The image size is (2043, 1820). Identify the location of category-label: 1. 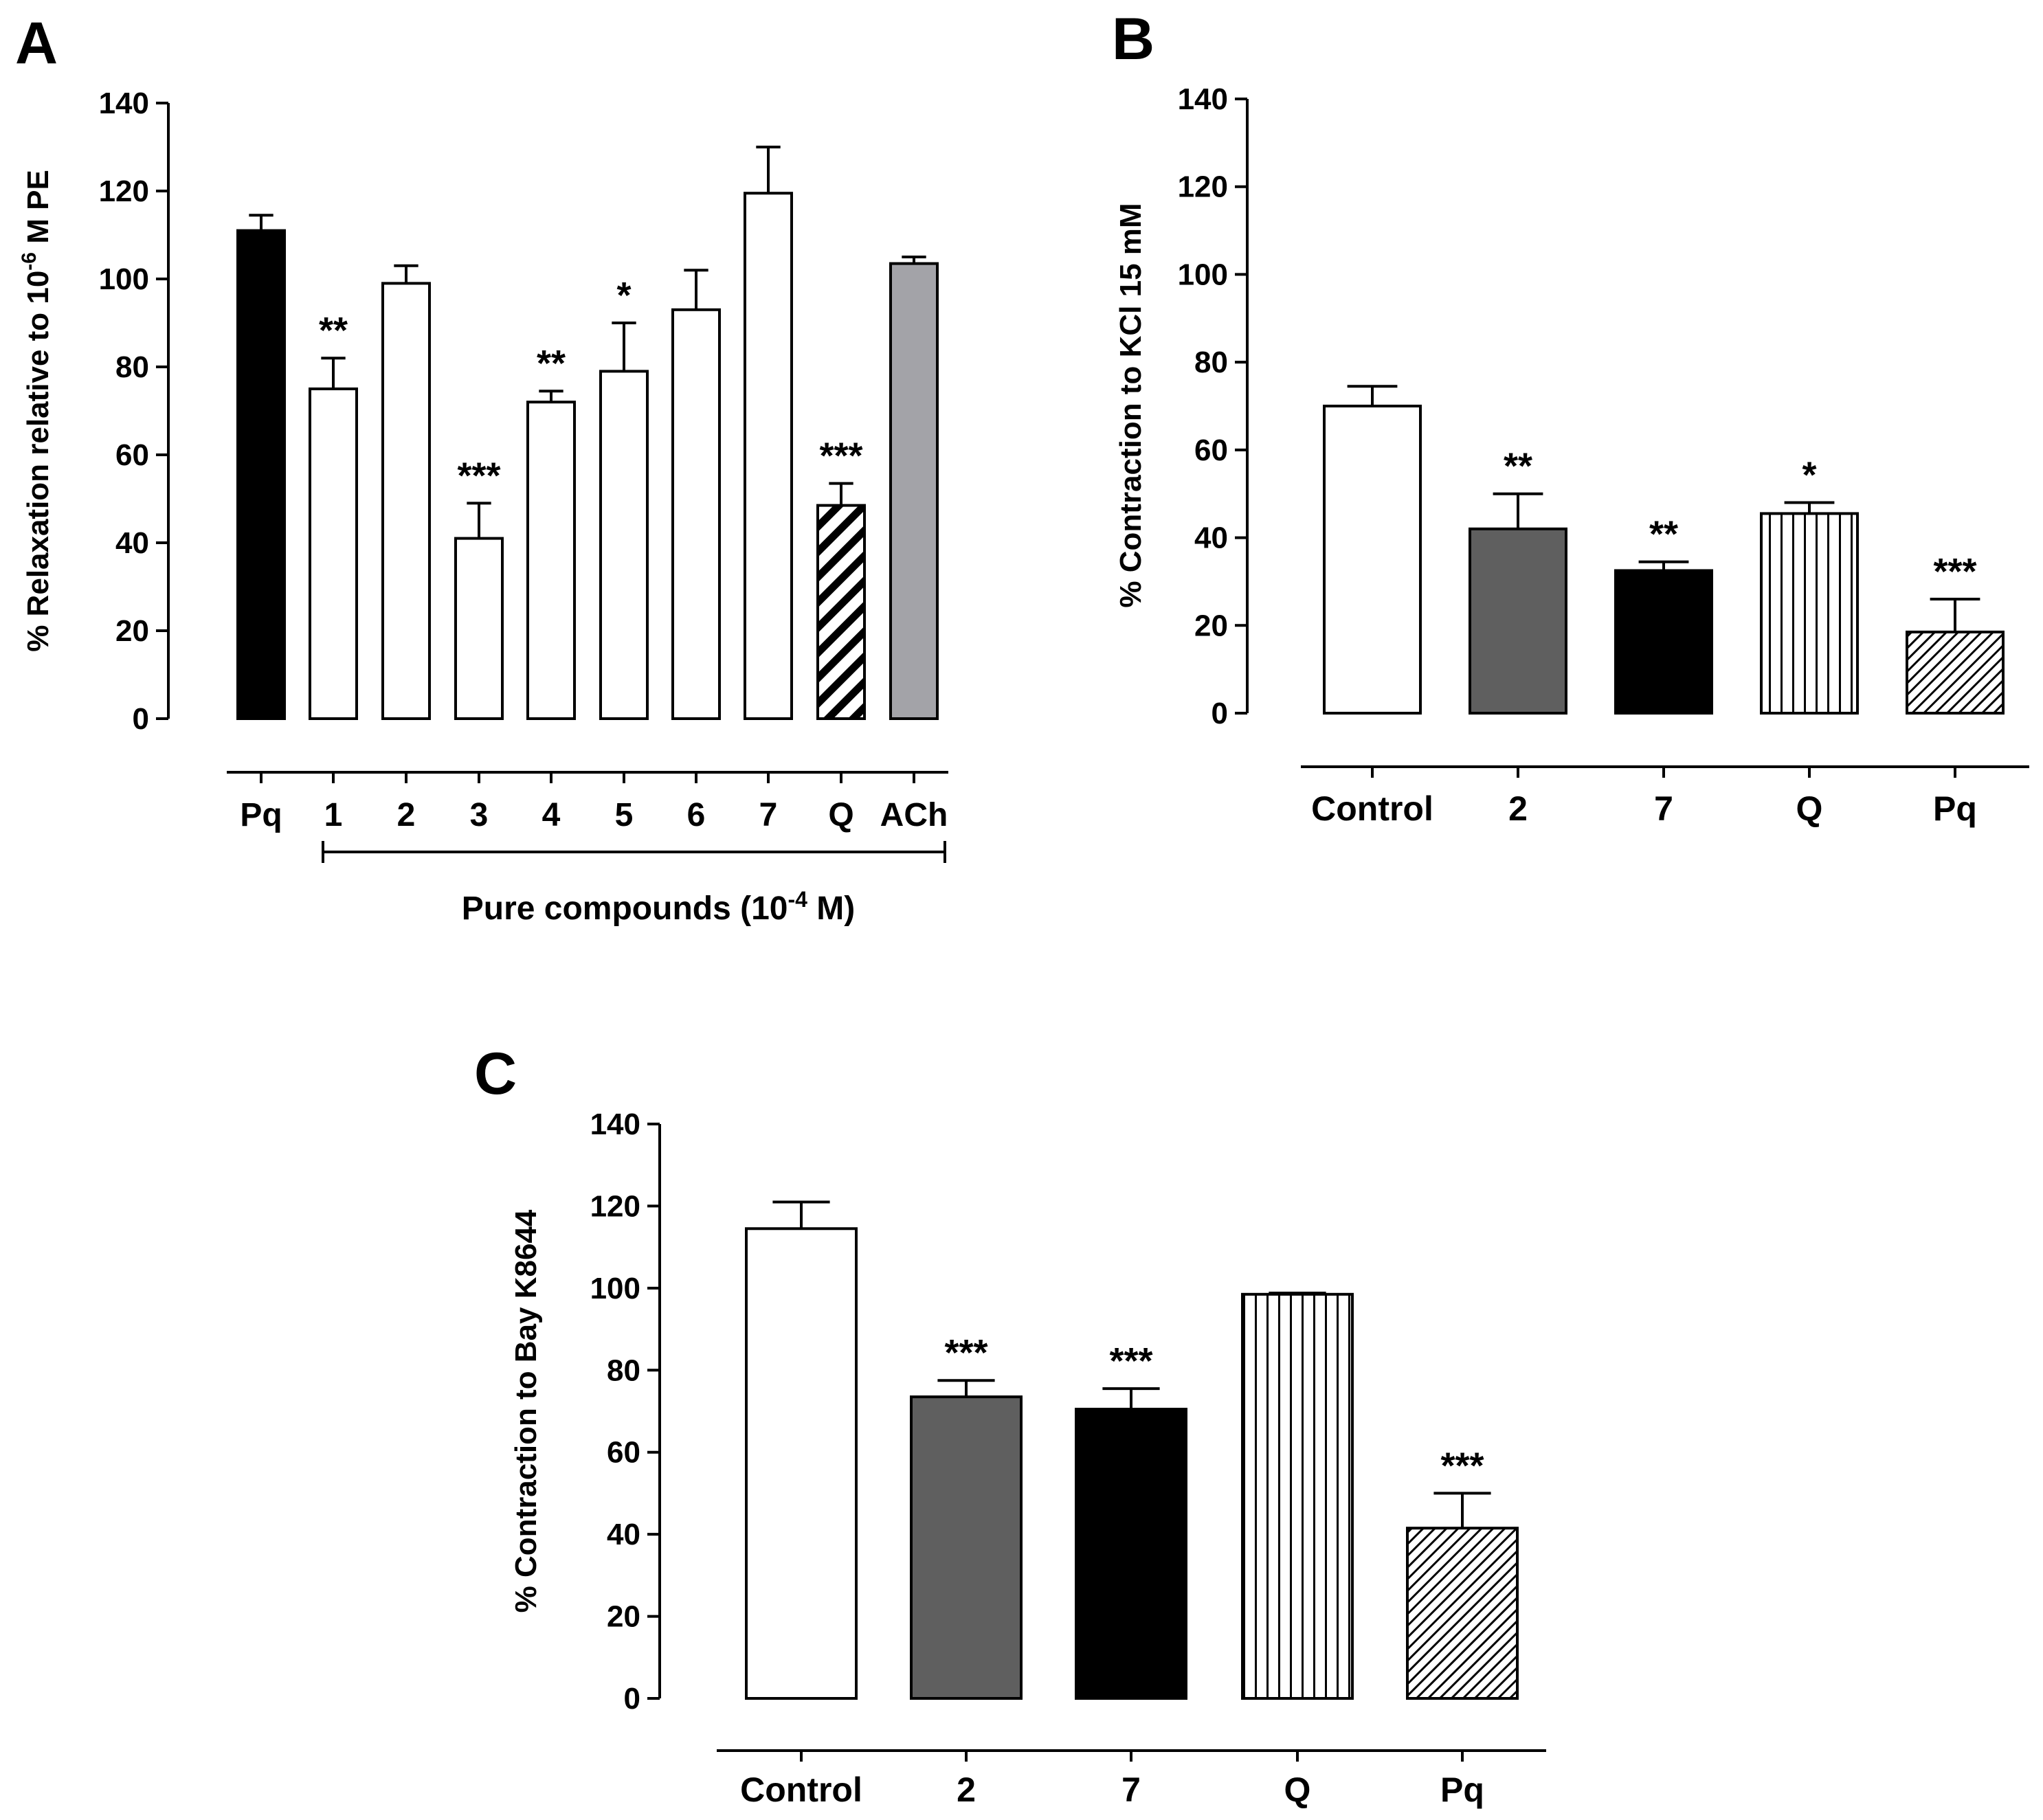
(333, 815).